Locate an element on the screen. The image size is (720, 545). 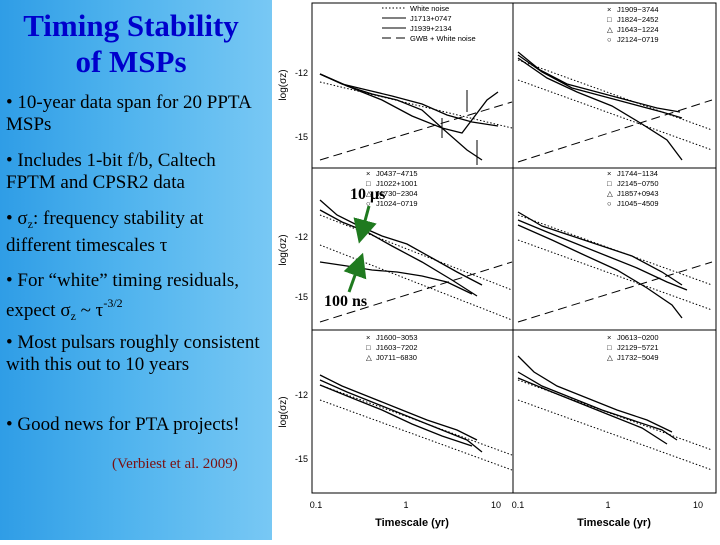
whitenoise-line-1b is located at coordinates (615, 115).